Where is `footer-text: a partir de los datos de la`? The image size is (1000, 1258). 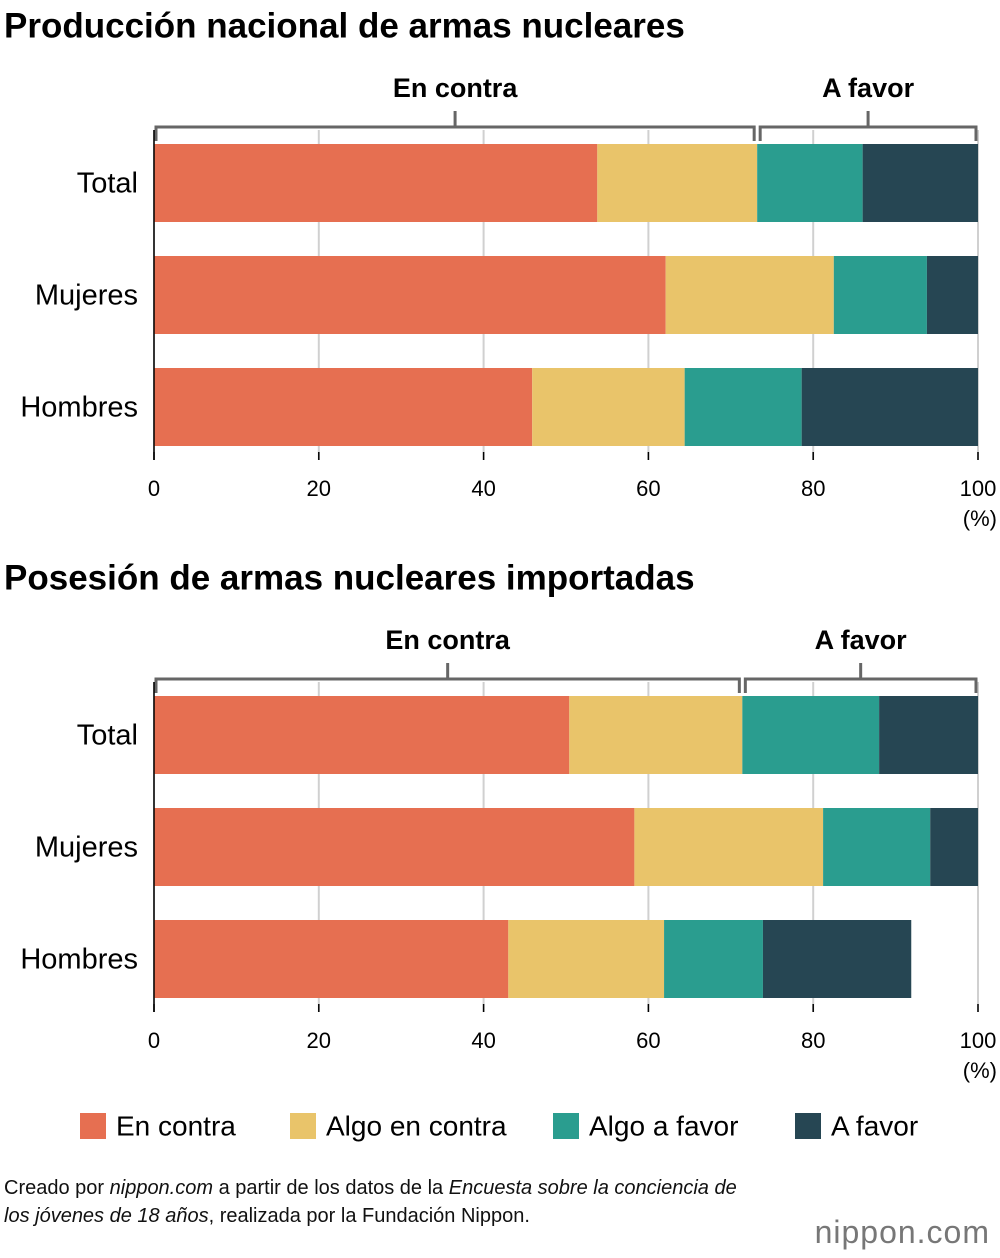 footer-text: a partir de los datos de la is located at coordinates (331, 1188).